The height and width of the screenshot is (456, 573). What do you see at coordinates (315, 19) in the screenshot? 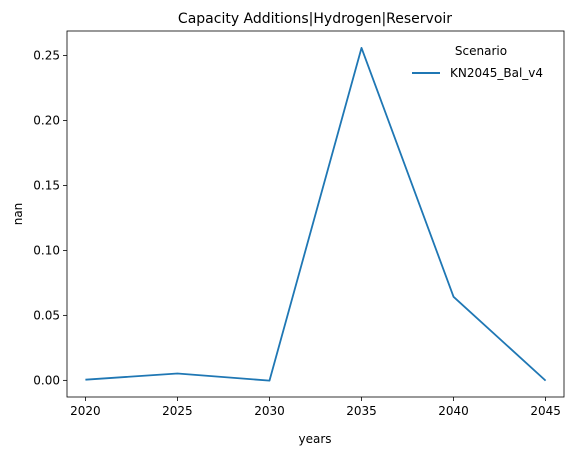
I see `chart-title: Capacity Additions|Hydrogen|Reservoir` at bounding box center [315, 19].